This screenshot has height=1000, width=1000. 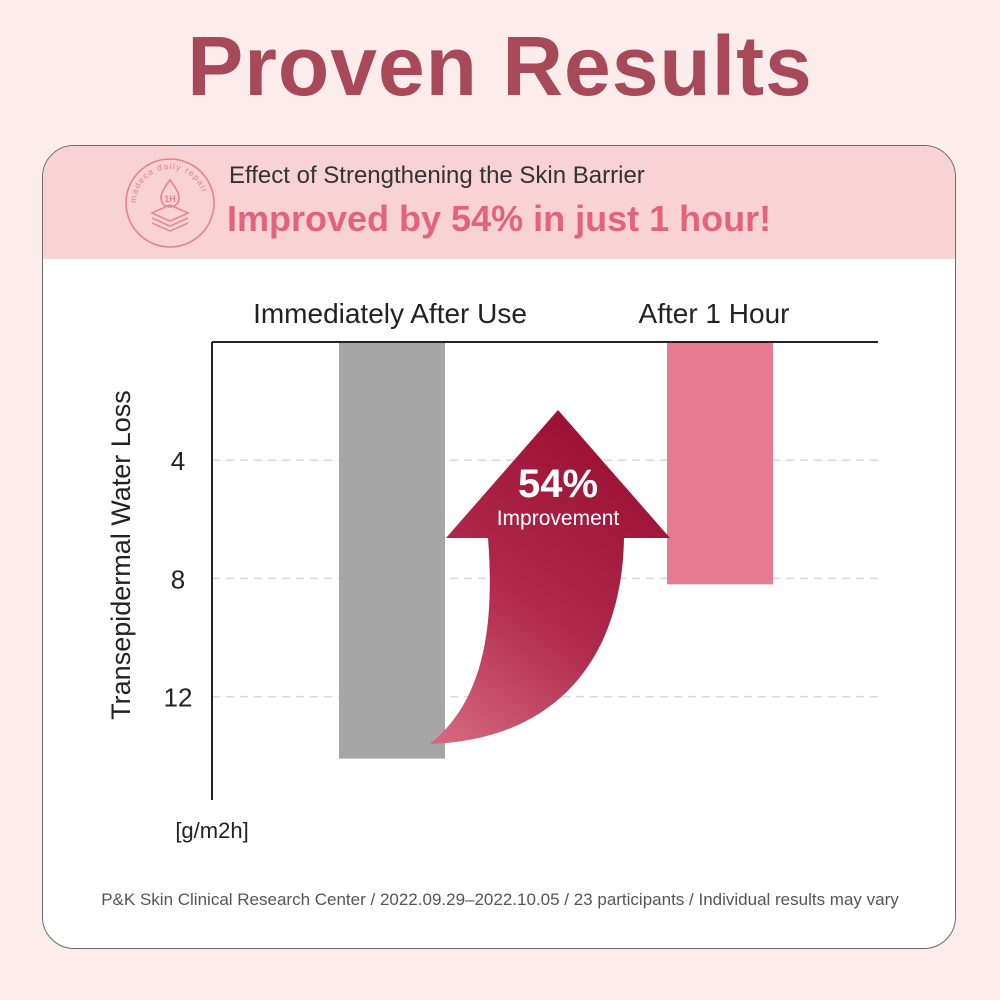 What do you see at coordinates (211, 830) in the screenshot?
I see `unit-label: [g/m2h]` at bounding box center [211, 830].